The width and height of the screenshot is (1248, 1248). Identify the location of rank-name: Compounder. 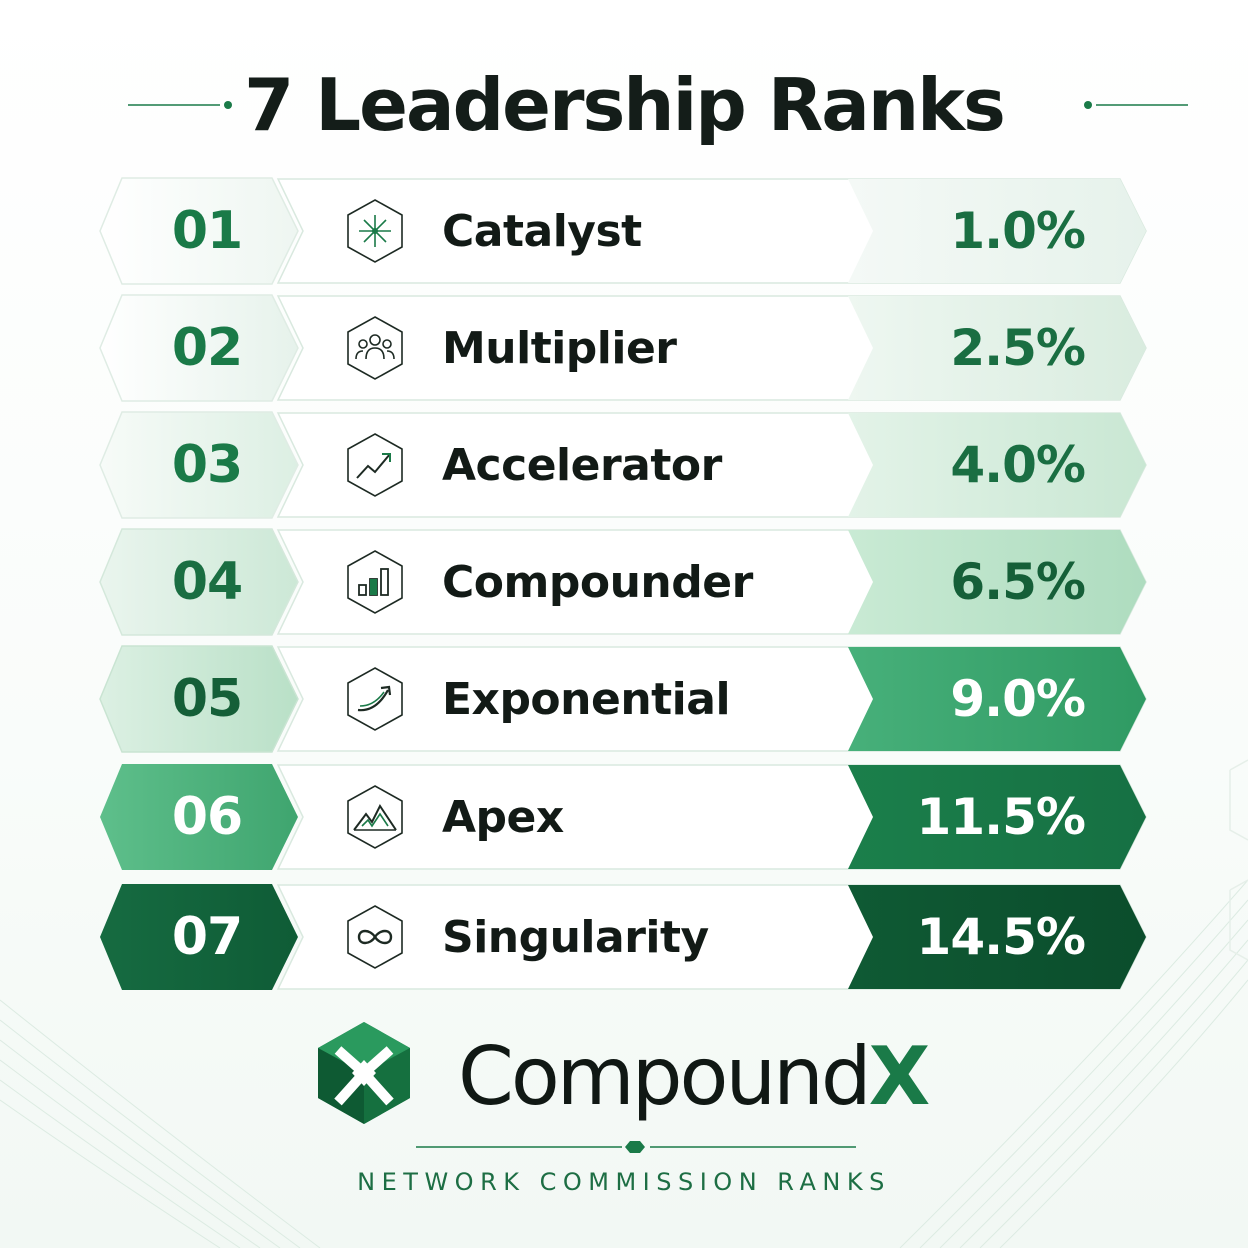
(597, 582).